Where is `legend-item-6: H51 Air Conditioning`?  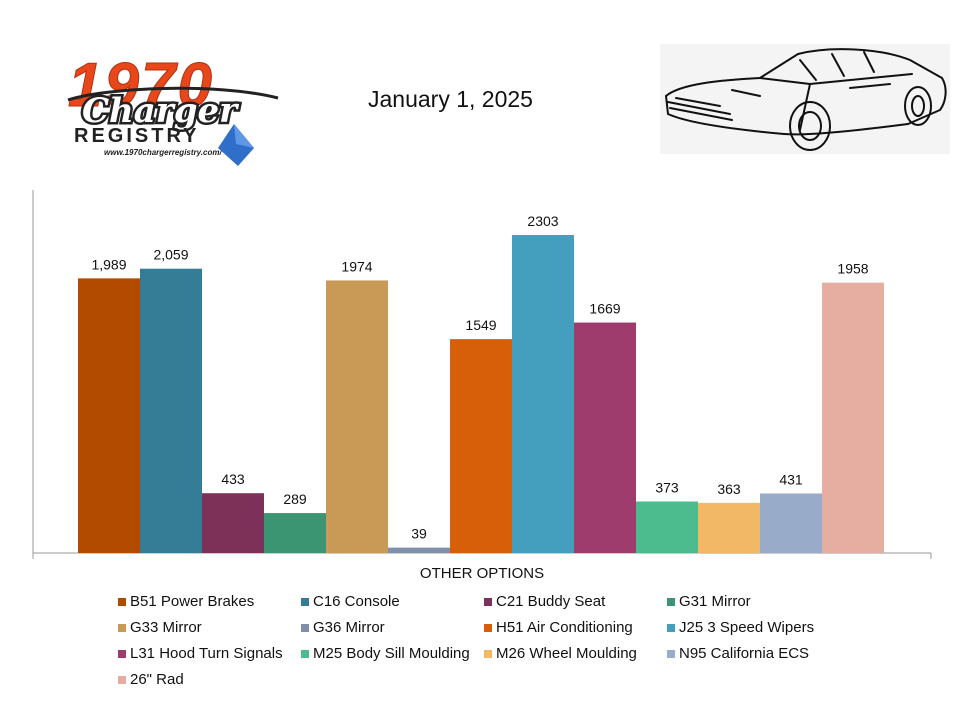 legend-item-6: H51 Air Conditioning is located at coordinates (575, 627).